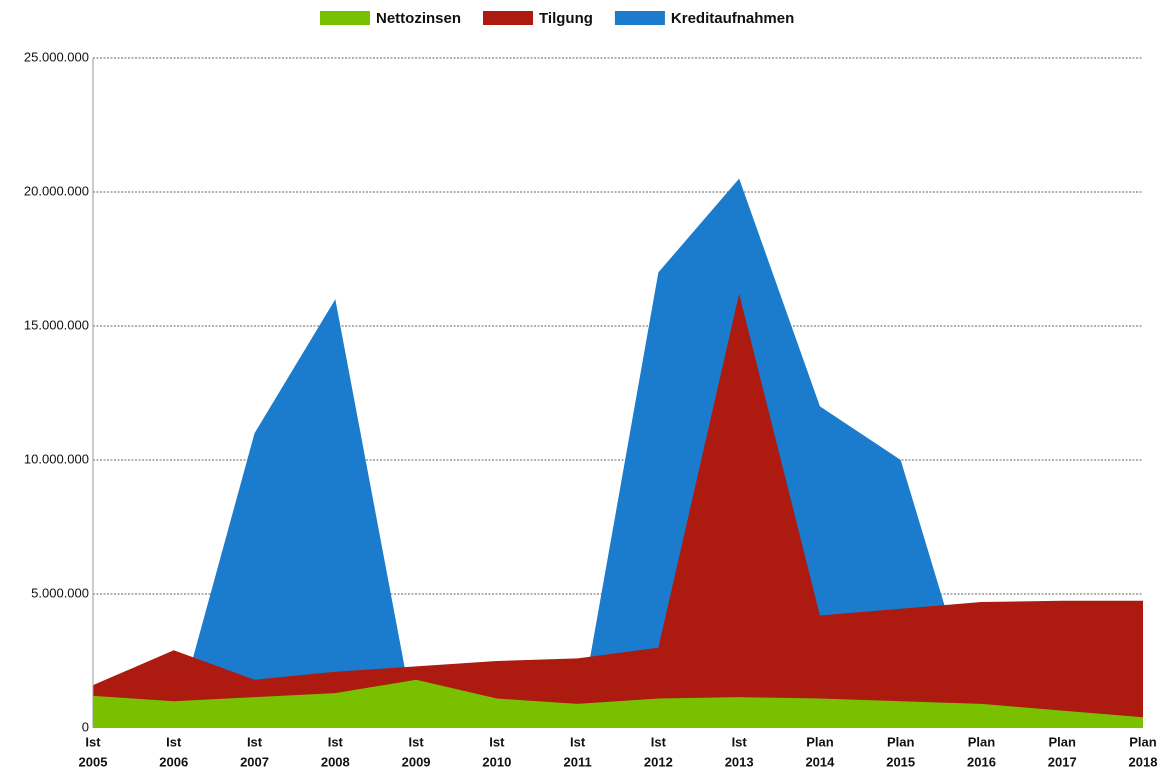 Image resolution: width=1167 pixels, height=776 pixels. What do you see at coordinates (900, 761) in the screenshot?
I see `x-tick-label: 2015` at bounding box center [900, 761].